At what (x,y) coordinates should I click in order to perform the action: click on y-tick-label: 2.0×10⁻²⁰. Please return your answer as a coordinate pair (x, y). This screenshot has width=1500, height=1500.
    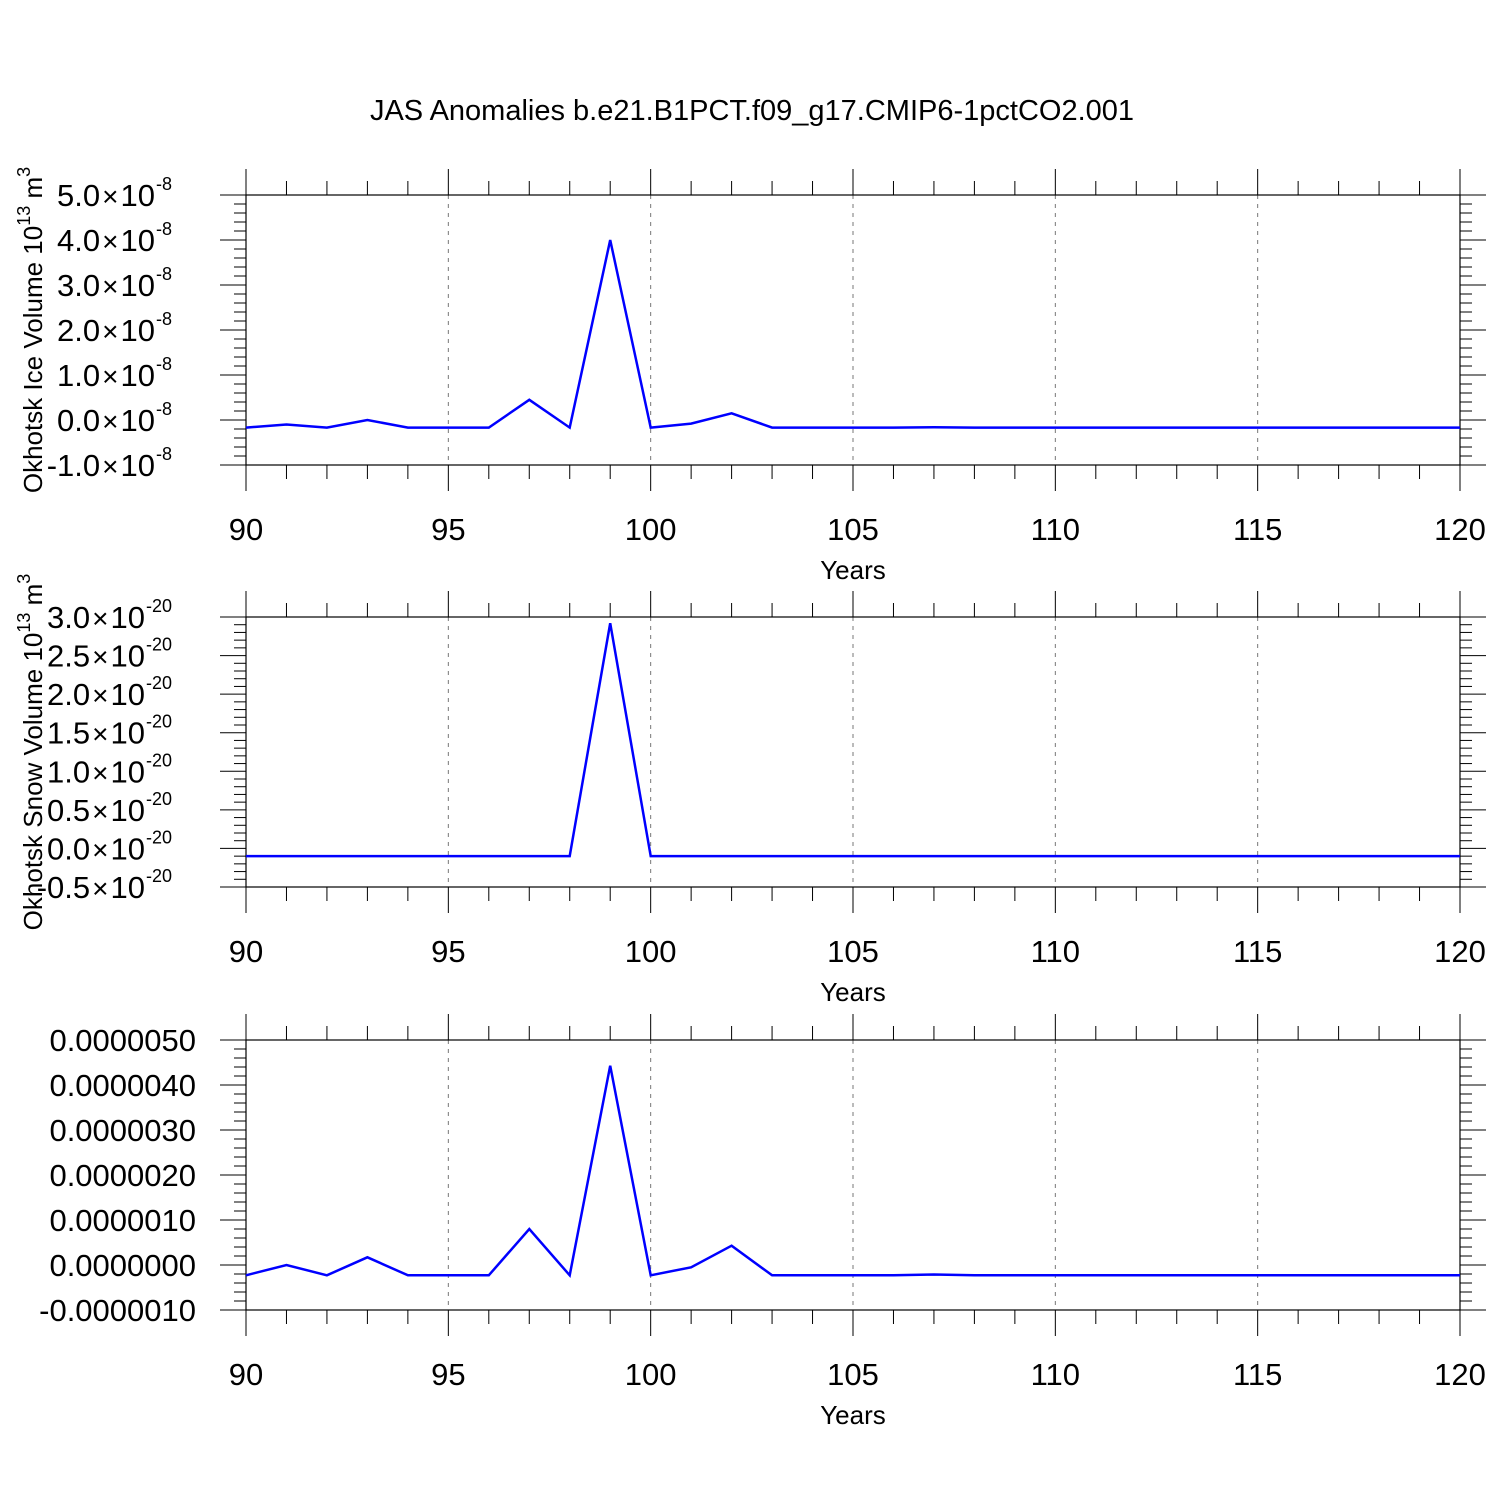
    Looking at the image, I should click on (109, 692).